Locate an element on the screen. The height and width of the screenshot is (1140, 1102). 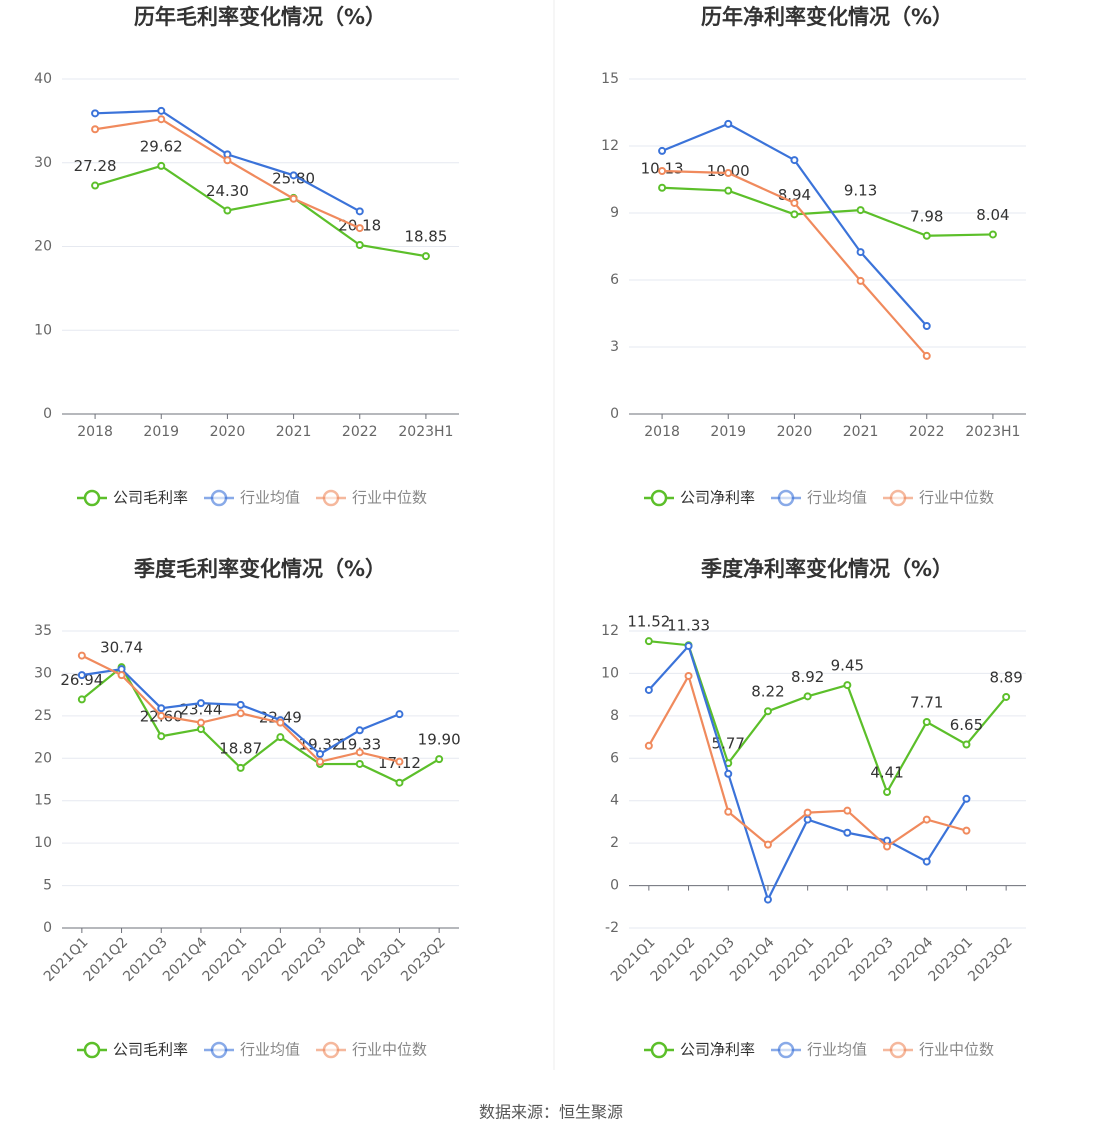
data-label: 18.85 is located at coordinates (425, 237).